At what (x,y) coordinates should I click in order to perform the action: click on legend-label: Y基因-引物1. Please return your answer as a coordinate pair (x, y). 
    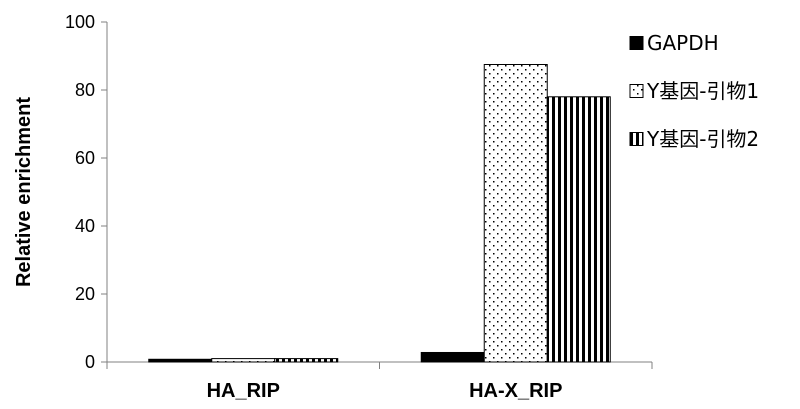
    Looking at the image, I should click on (702, 91).